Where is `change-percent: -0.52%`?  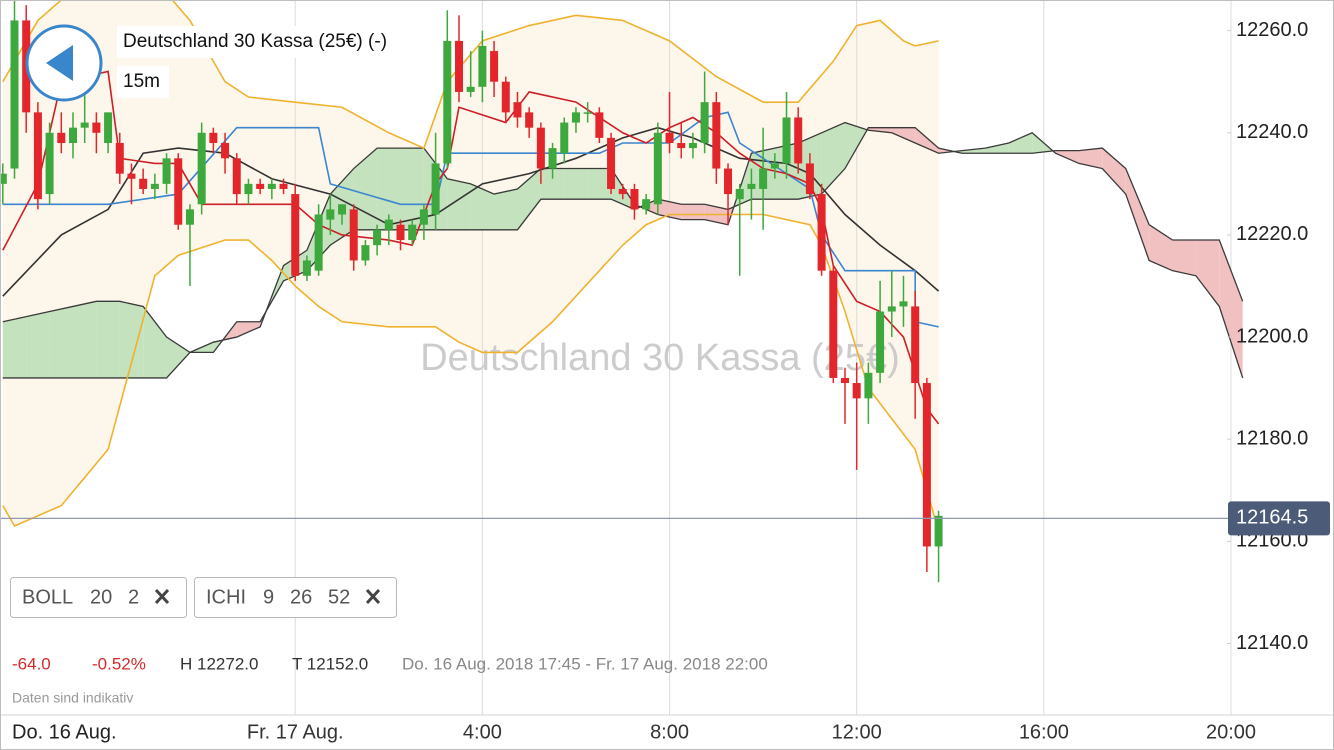 change-percent: -0.52% is located at coordinates (119, 663).